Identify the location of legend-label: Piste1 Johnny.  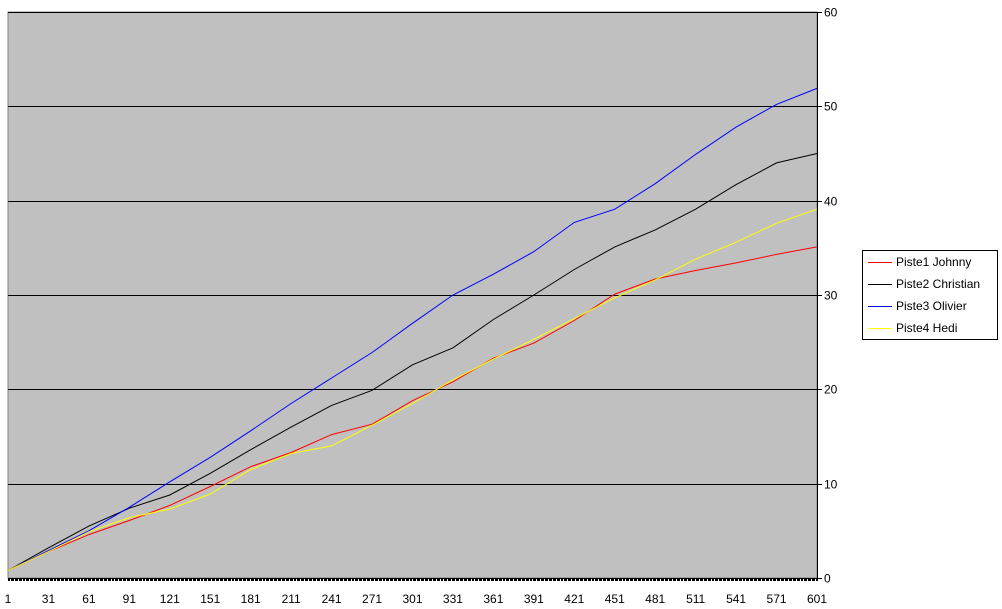
(933, 262).